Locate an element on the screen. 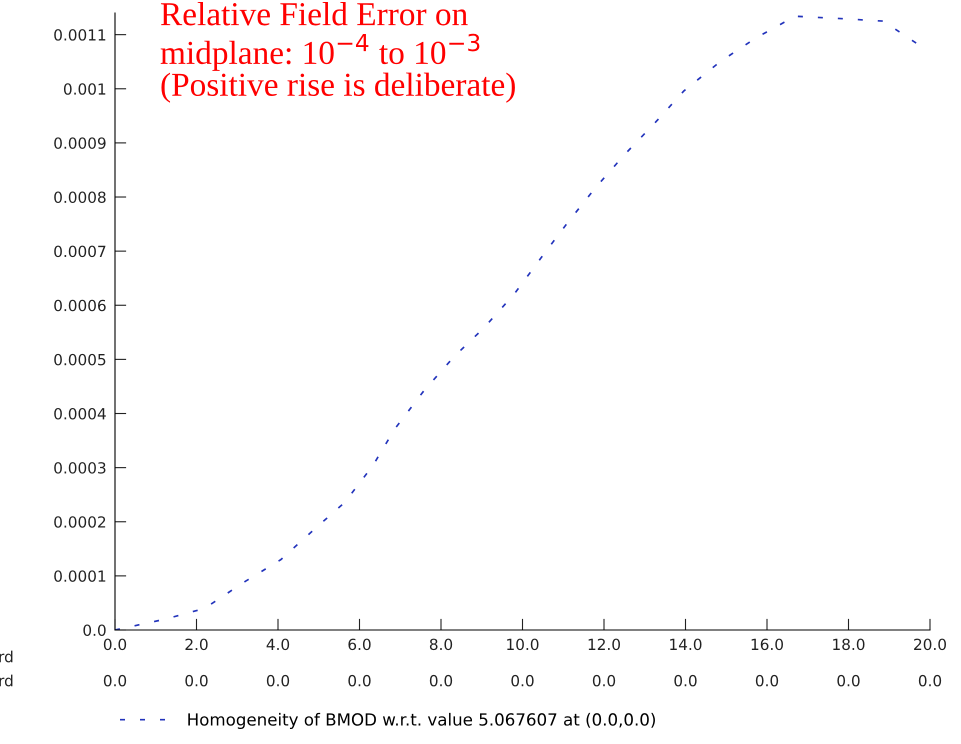 Image resolution: width=961 pixels, height=744 pixels. y-tick-label: 0.001 is located at coordinates (85, 89).